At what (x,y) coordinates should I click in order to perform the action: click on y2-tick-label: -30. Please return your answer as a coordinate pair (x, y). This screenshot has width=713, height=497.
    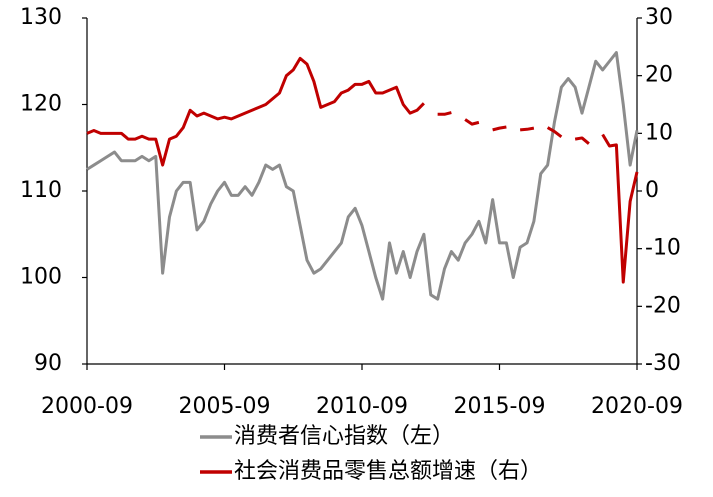
    Looking at the image, I should click on (663, 363).